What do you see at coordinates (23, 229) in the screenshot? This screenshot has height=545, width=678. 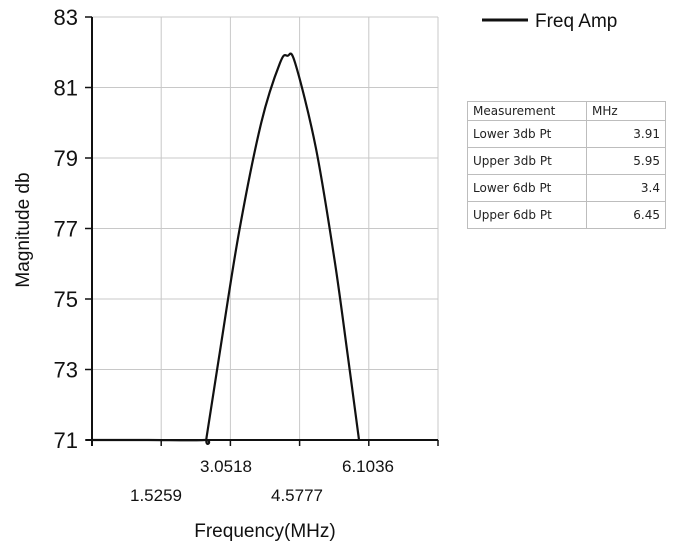 I see `y-axis-title: Magnitude db` at bounding box center [23, 229].